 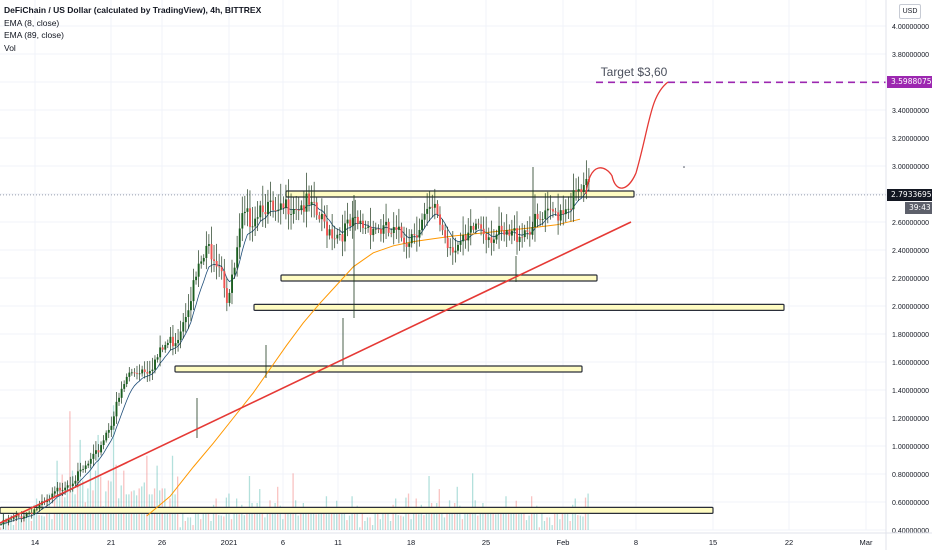 What do you see at coordinates (627, 138) in the screenshot?
I see `projection-curve` at bounding box center [627, 138].